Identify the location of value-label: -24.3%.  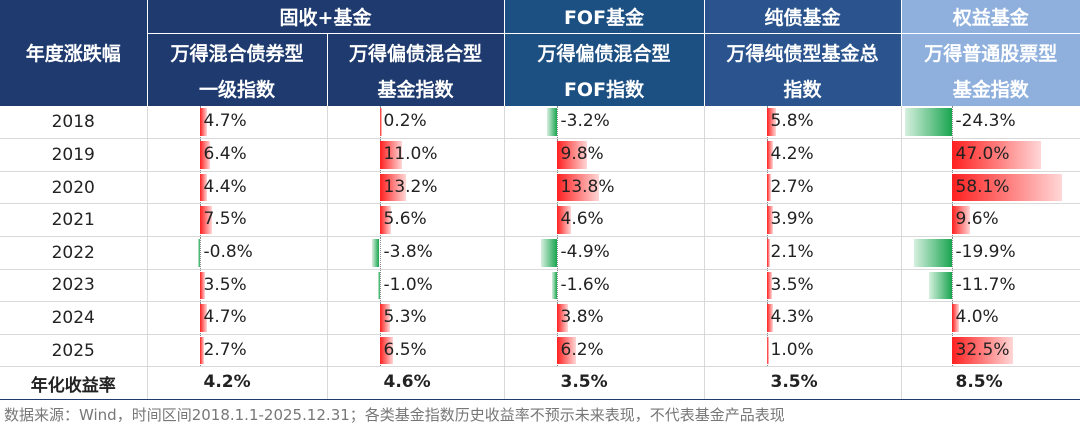
(985, 121).